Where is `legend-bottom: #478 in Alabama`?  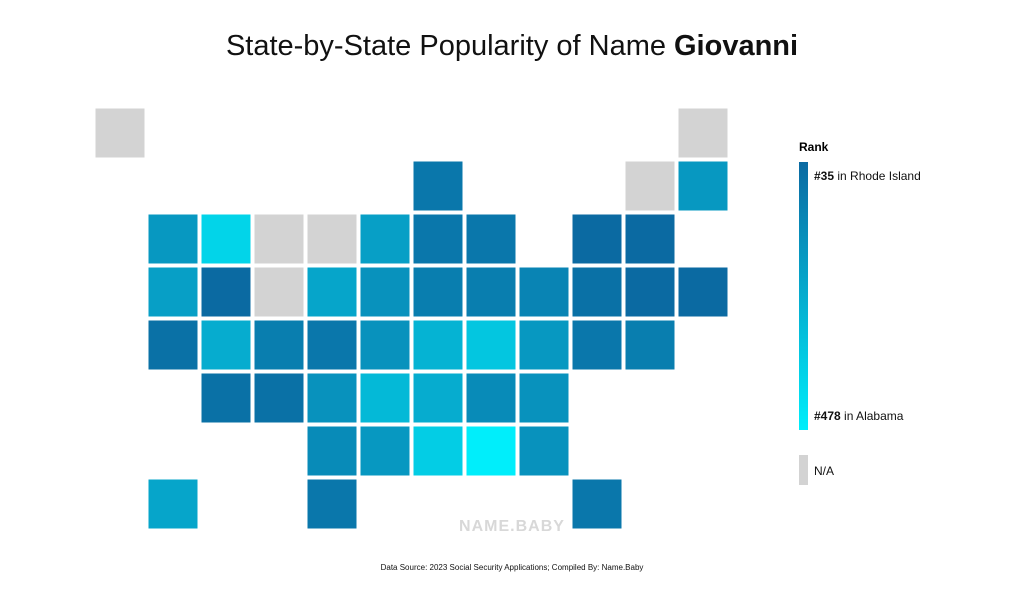 legend-bottom: #478 in Alabama is located at coordinates (858, 416).